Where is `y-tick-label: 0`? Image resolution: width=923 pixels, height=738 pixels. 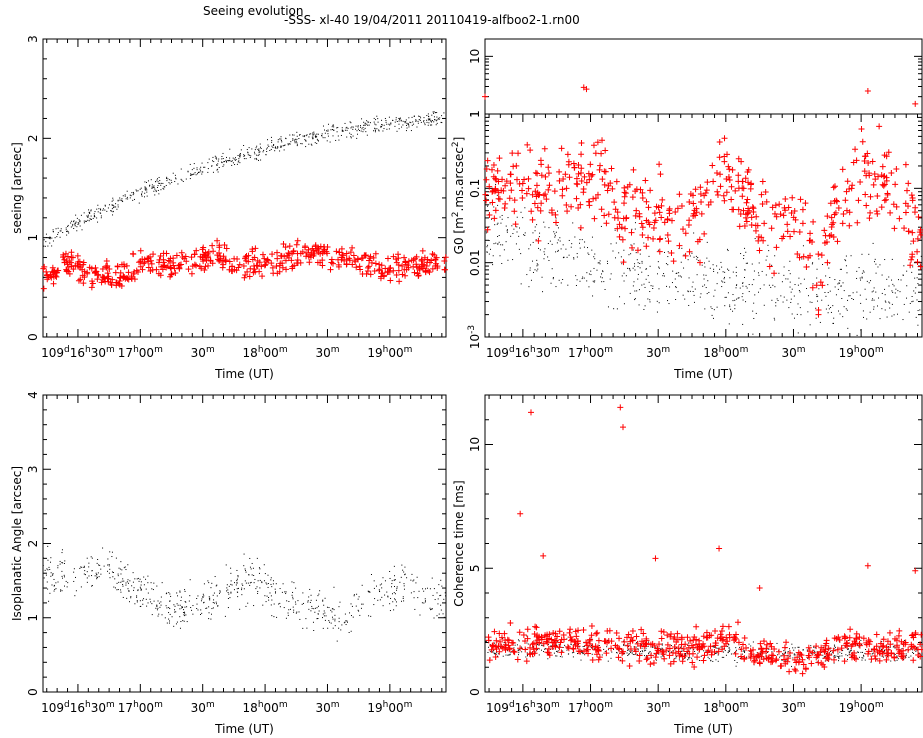 y-tick-label: 0 is located at coordinates (33, 337).